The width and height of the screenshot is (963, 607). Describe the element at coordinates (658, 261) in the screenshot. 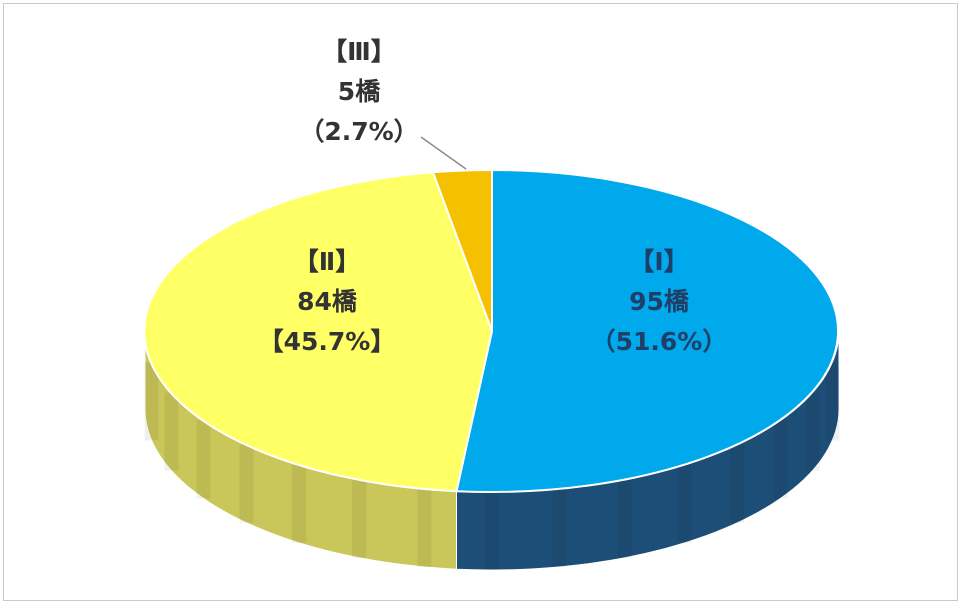

I see `slice-1-category-label: 【Ⅰ】` at that location.